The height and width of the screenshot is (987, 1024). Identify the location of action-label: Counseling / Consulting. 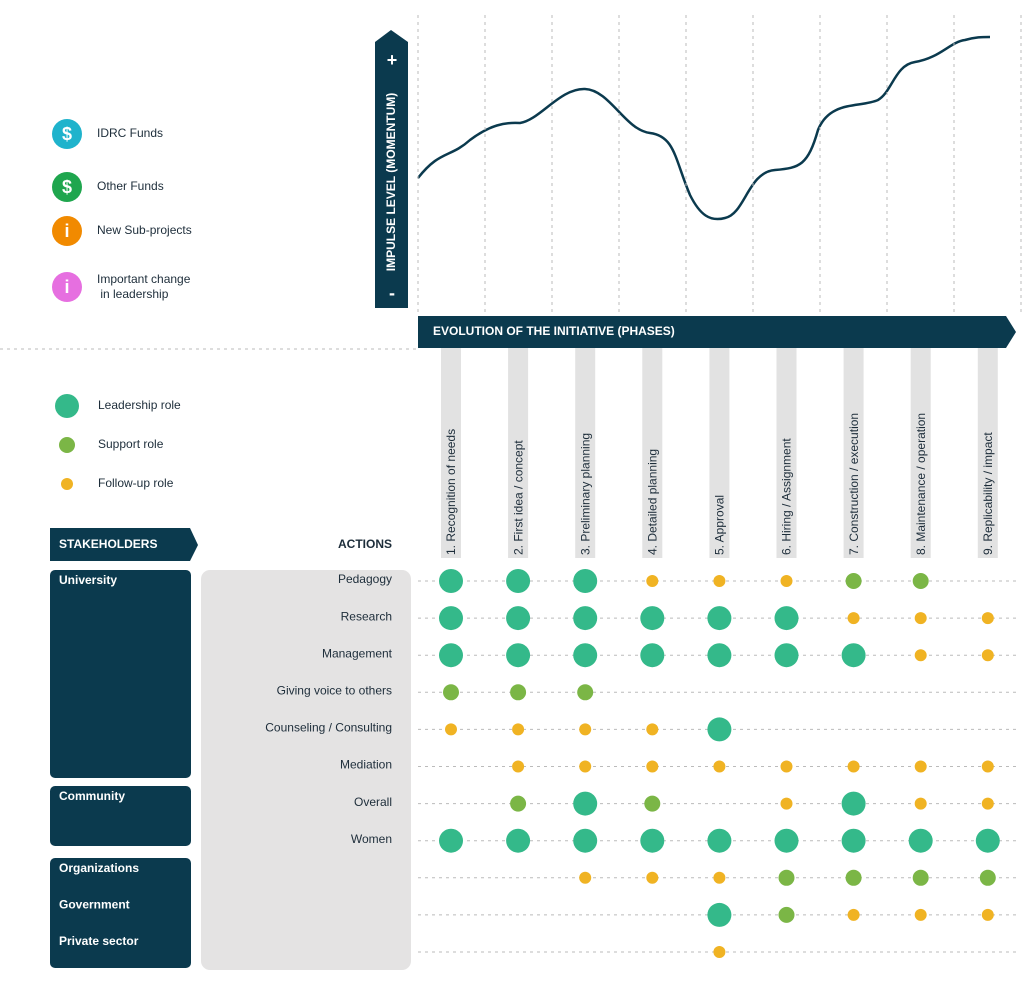
(328, 728).